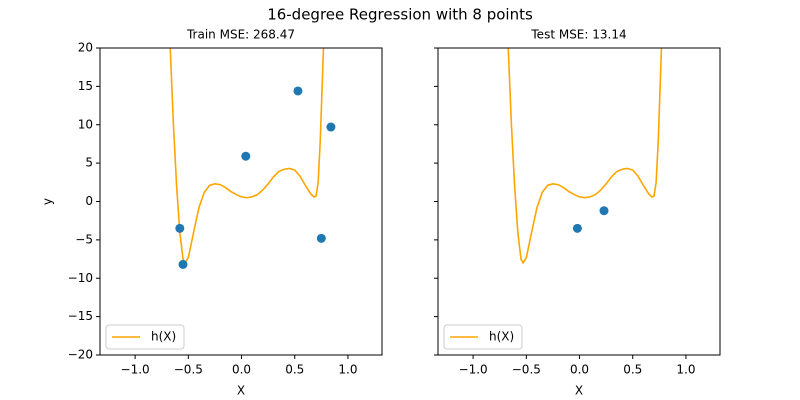  I want to click on y-tick-label: −20, so click(80, 355).